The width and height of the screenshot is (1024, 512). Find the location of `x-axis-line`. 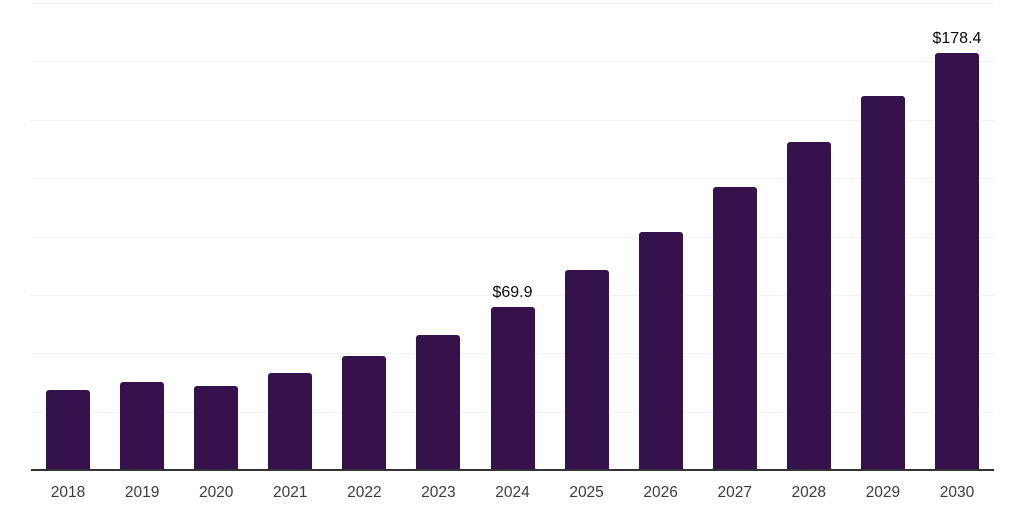

x-axis-line is located at coordinates (512, 470).